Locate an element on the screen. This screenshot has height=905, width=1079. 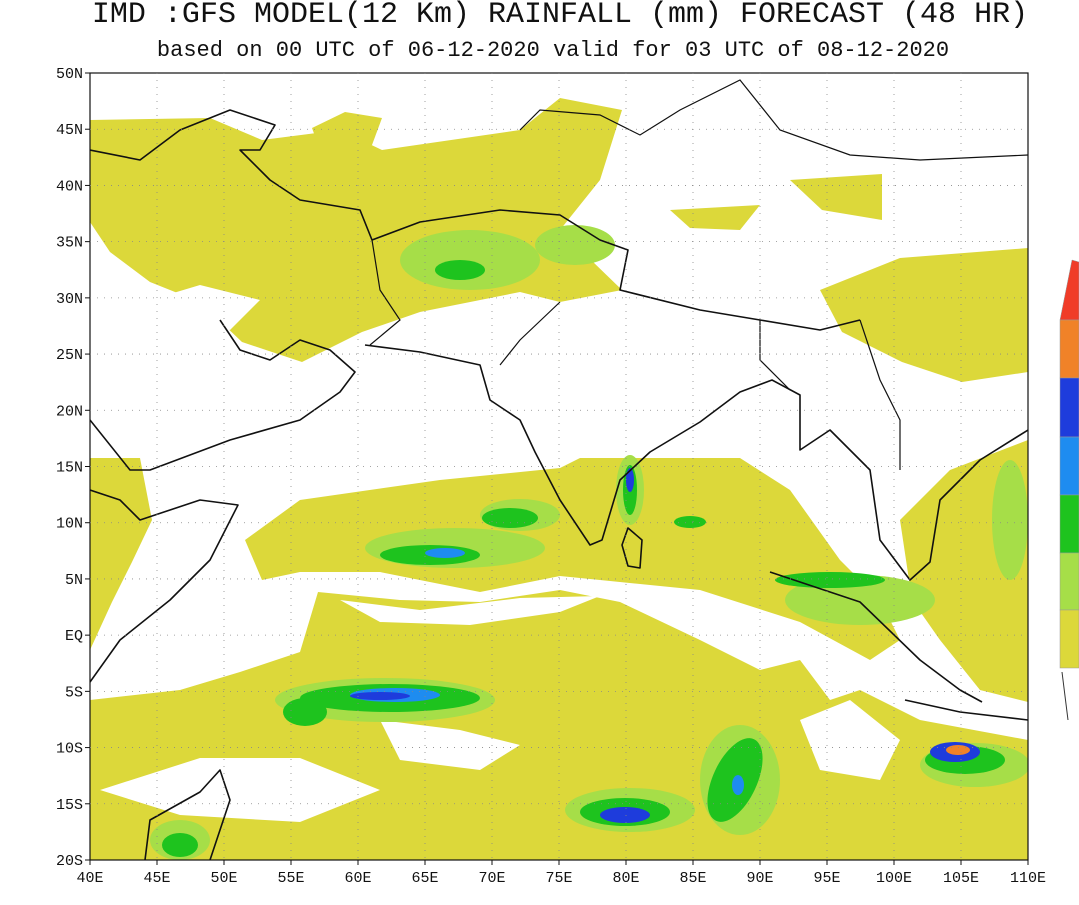
lat-label: 50N is located at coordinates (69, 74).